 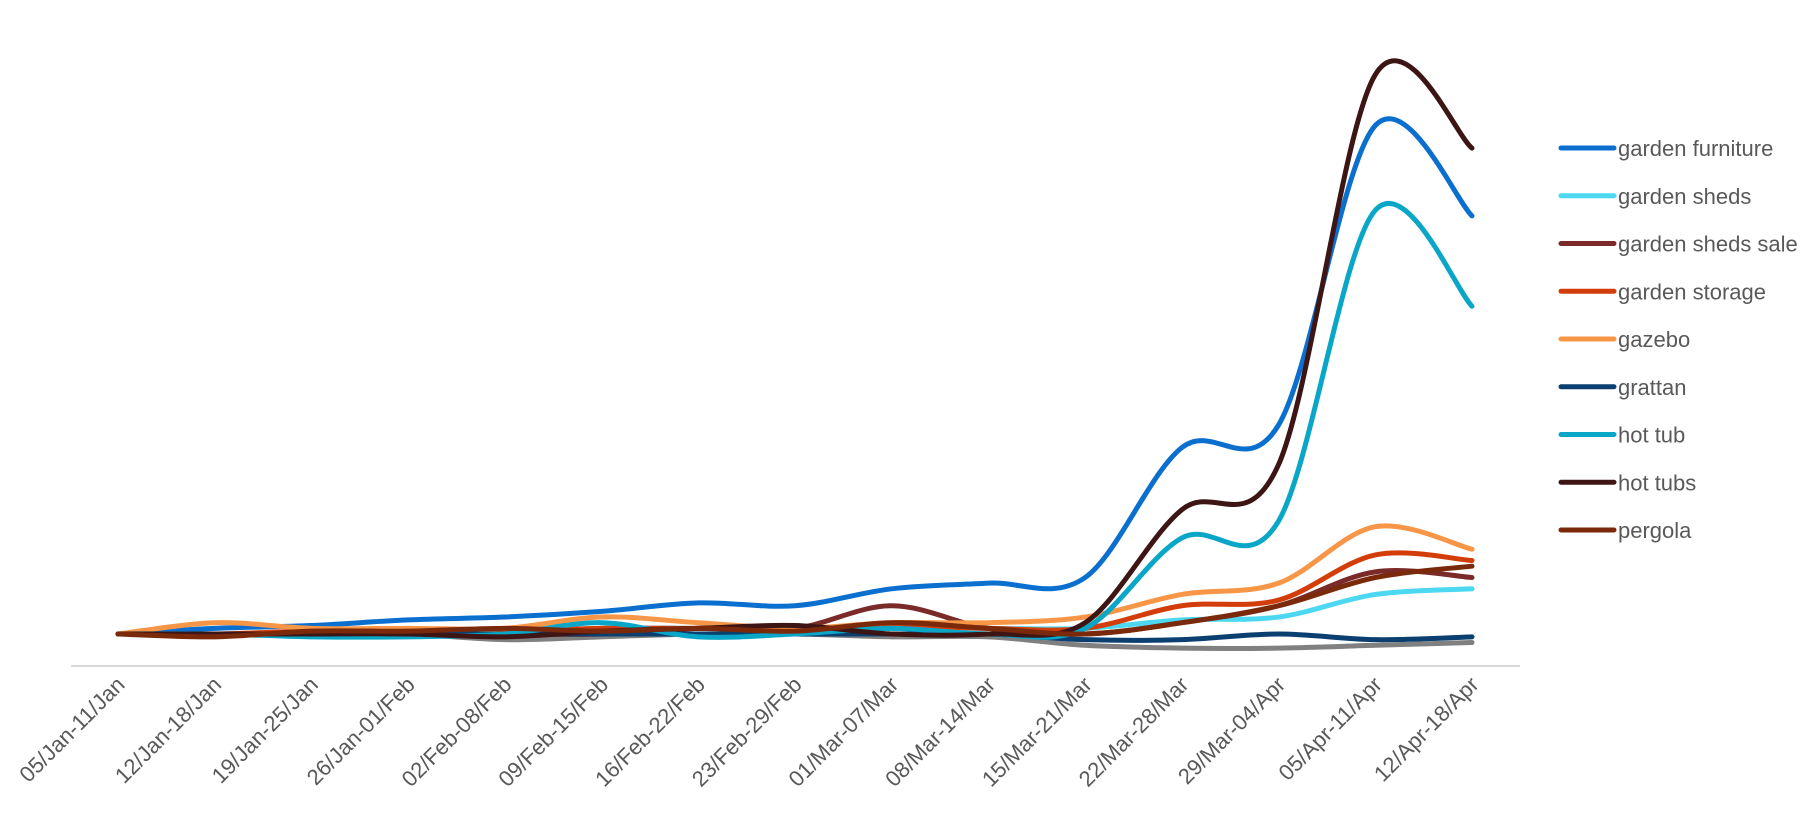 I want to click on legend-label: garden storage, so click(x=1692, y=291).